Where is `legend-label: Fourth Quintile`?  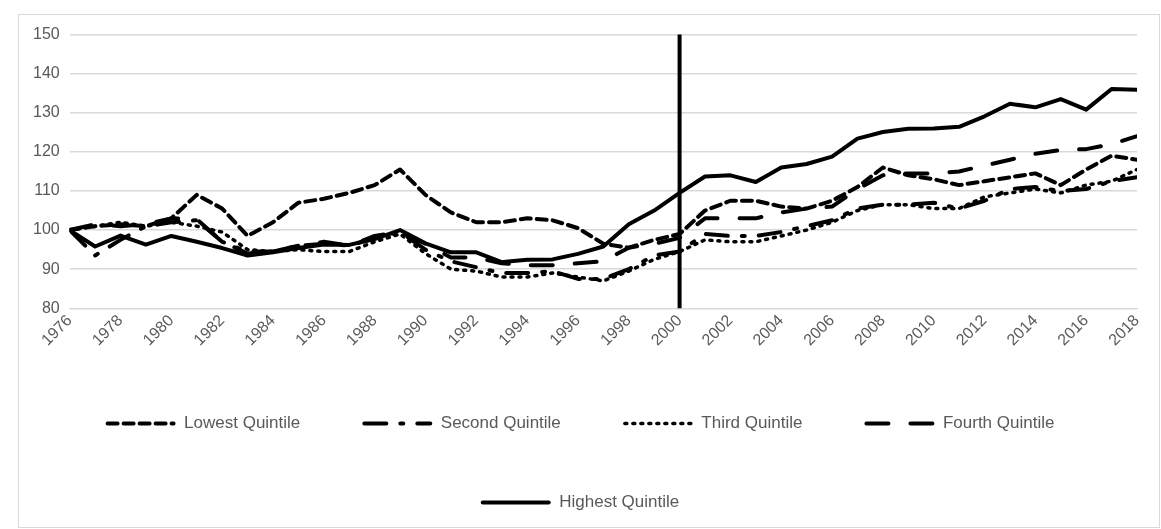
legend-label: Fourth Quintile is located at coordinates (998, 423).